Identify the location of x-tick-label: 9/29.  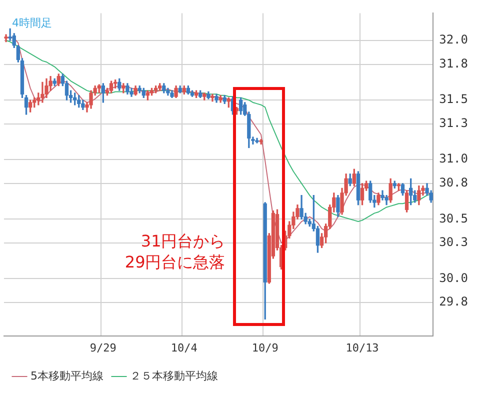
(103, 347).